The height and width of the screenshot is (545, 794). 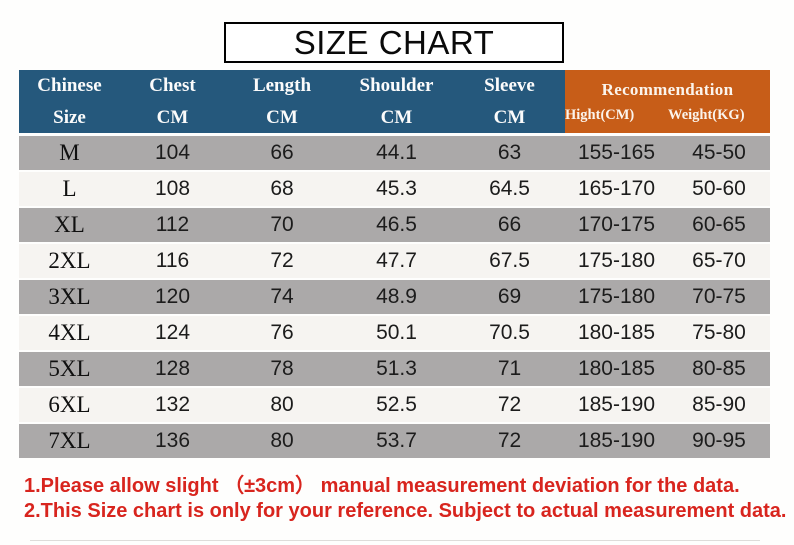 I want to click on cell-weight: 65-70, so click(x=719, y=260).